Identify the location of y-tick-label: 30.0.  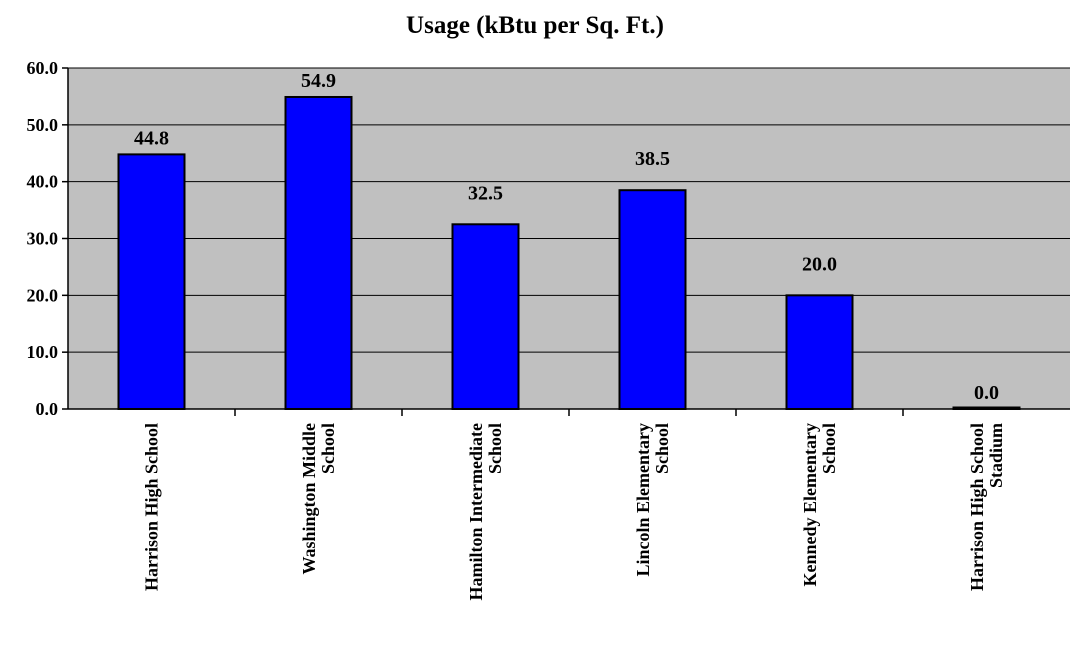
(43, 239).